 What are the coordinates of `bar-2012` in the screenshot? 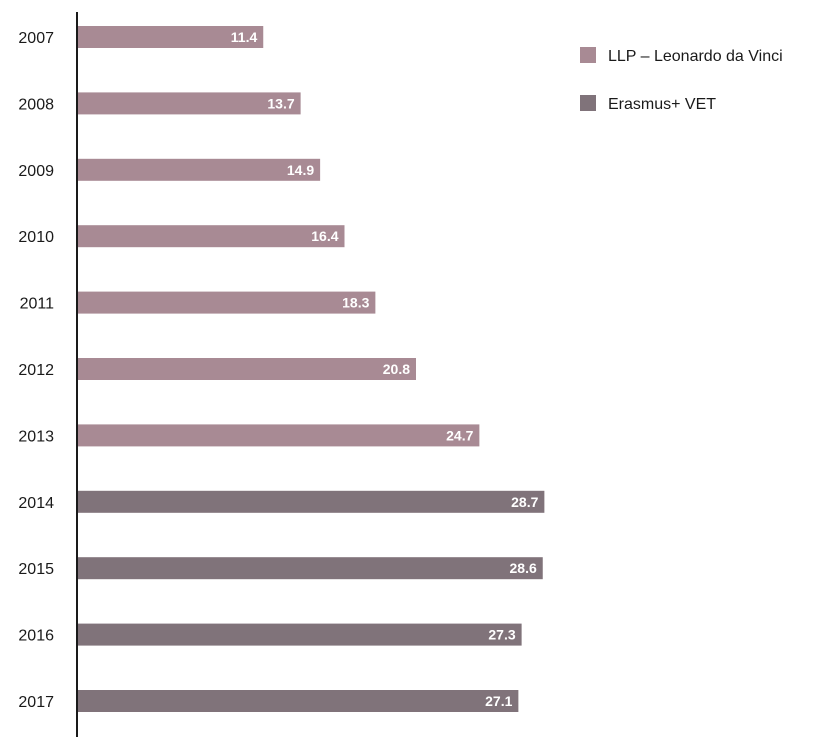 It's located at (247, 369).